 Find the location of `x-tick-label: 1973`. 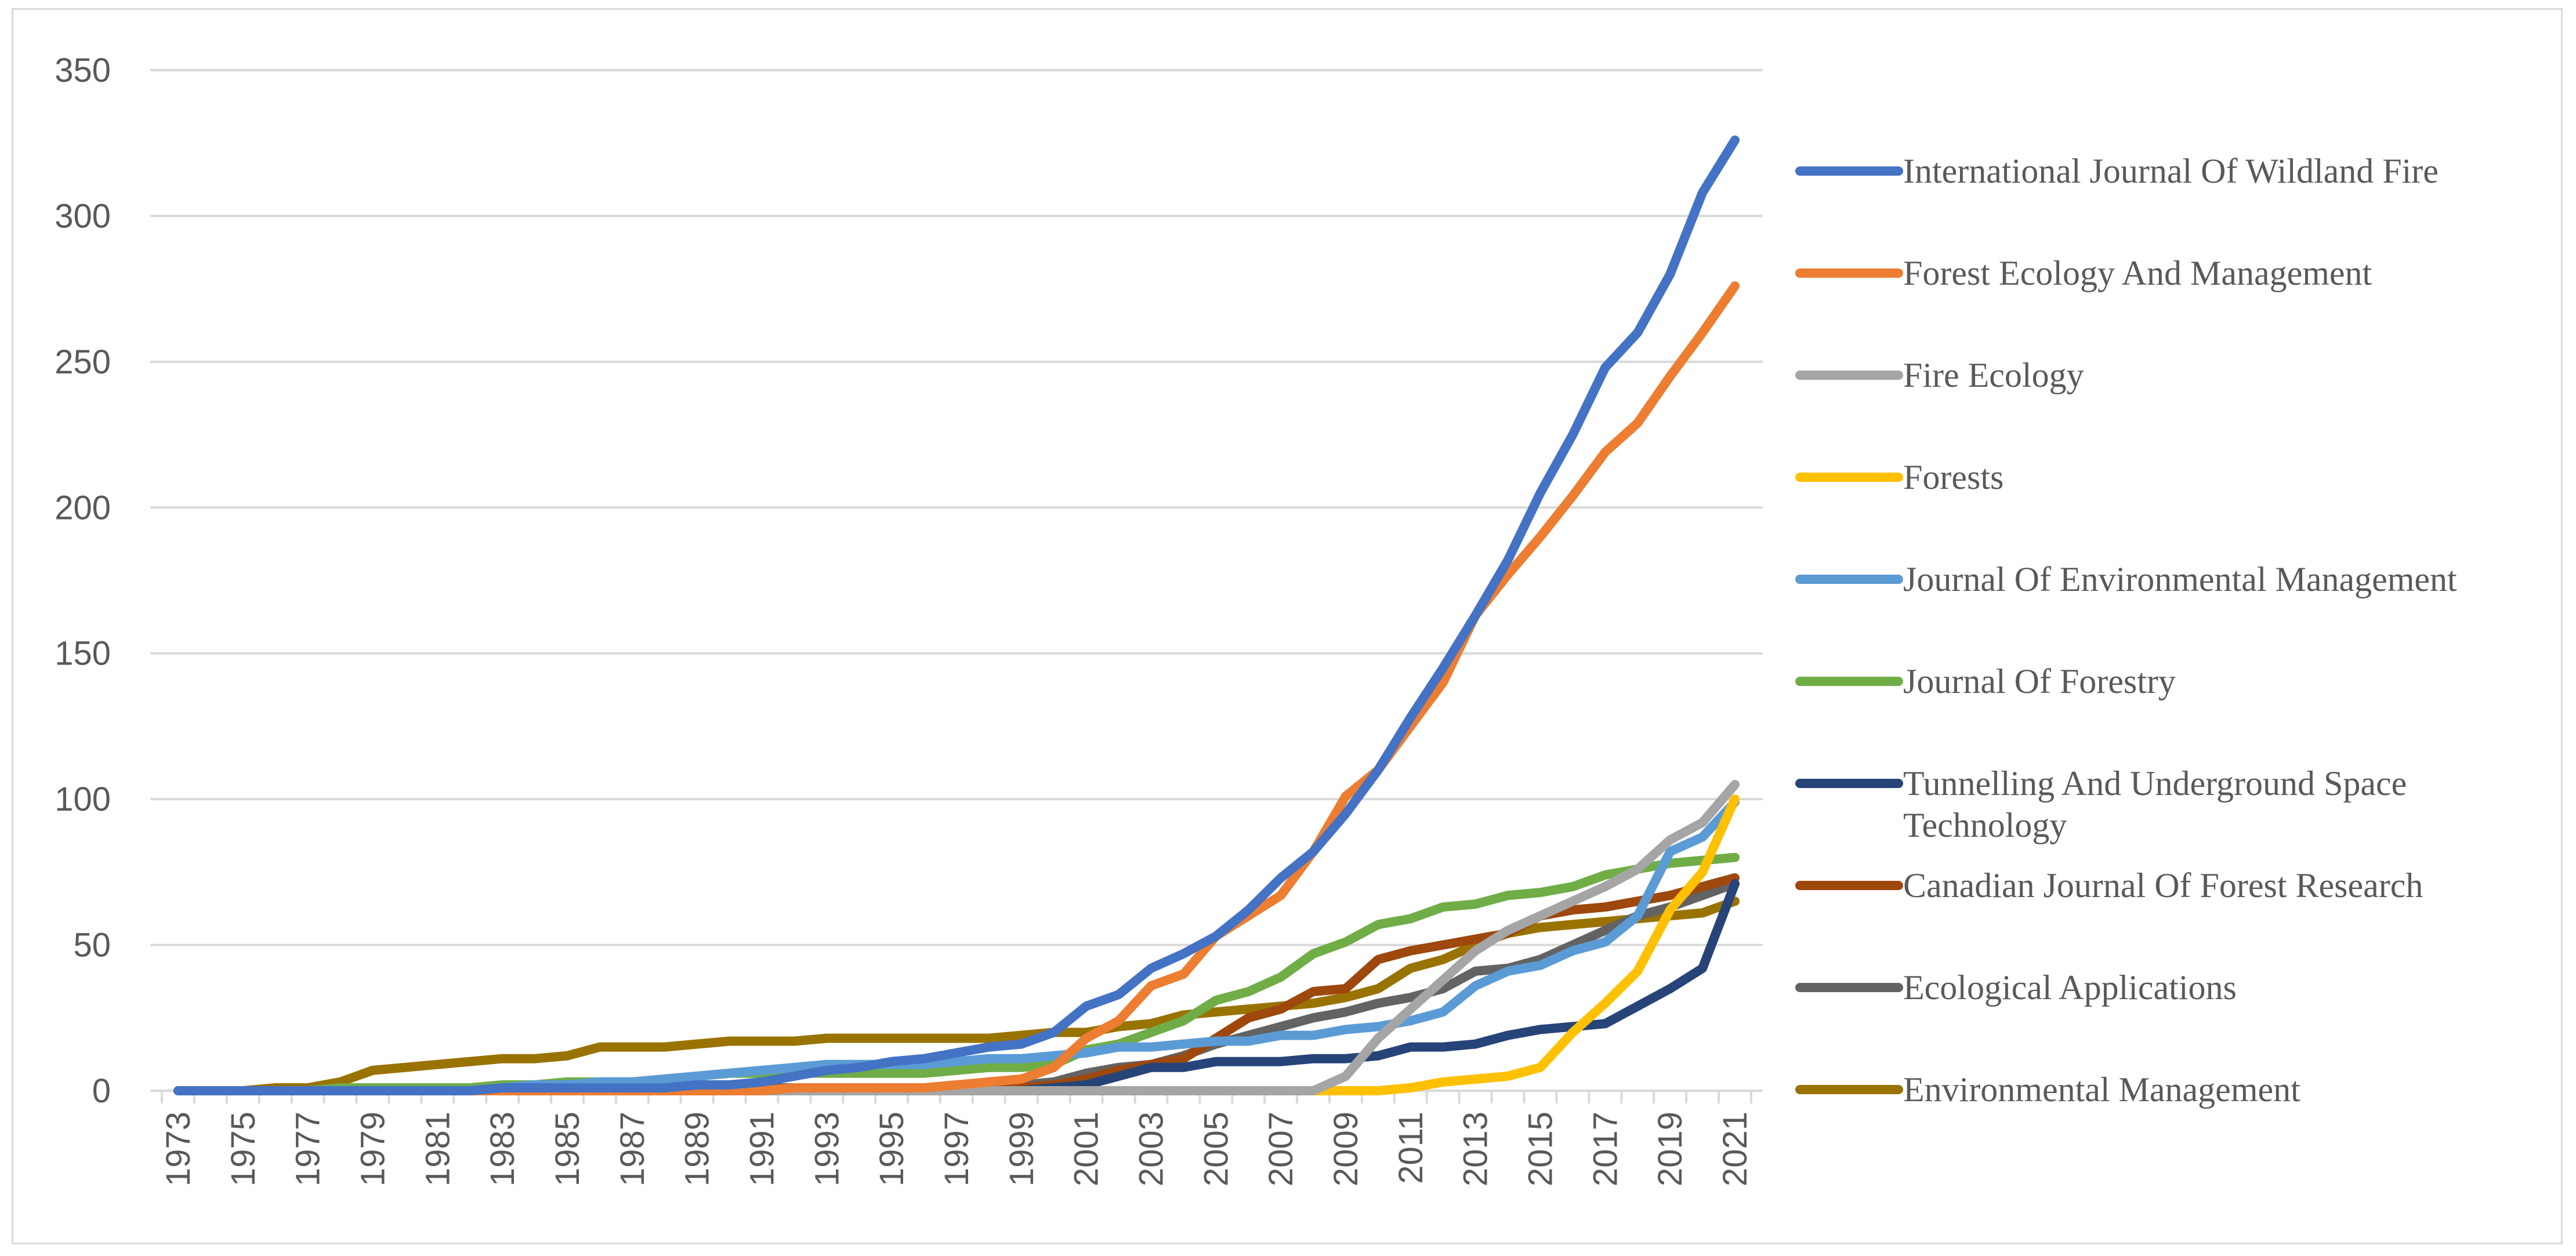

x-tick-label: 1973 is located at coordinates (179, 1149).